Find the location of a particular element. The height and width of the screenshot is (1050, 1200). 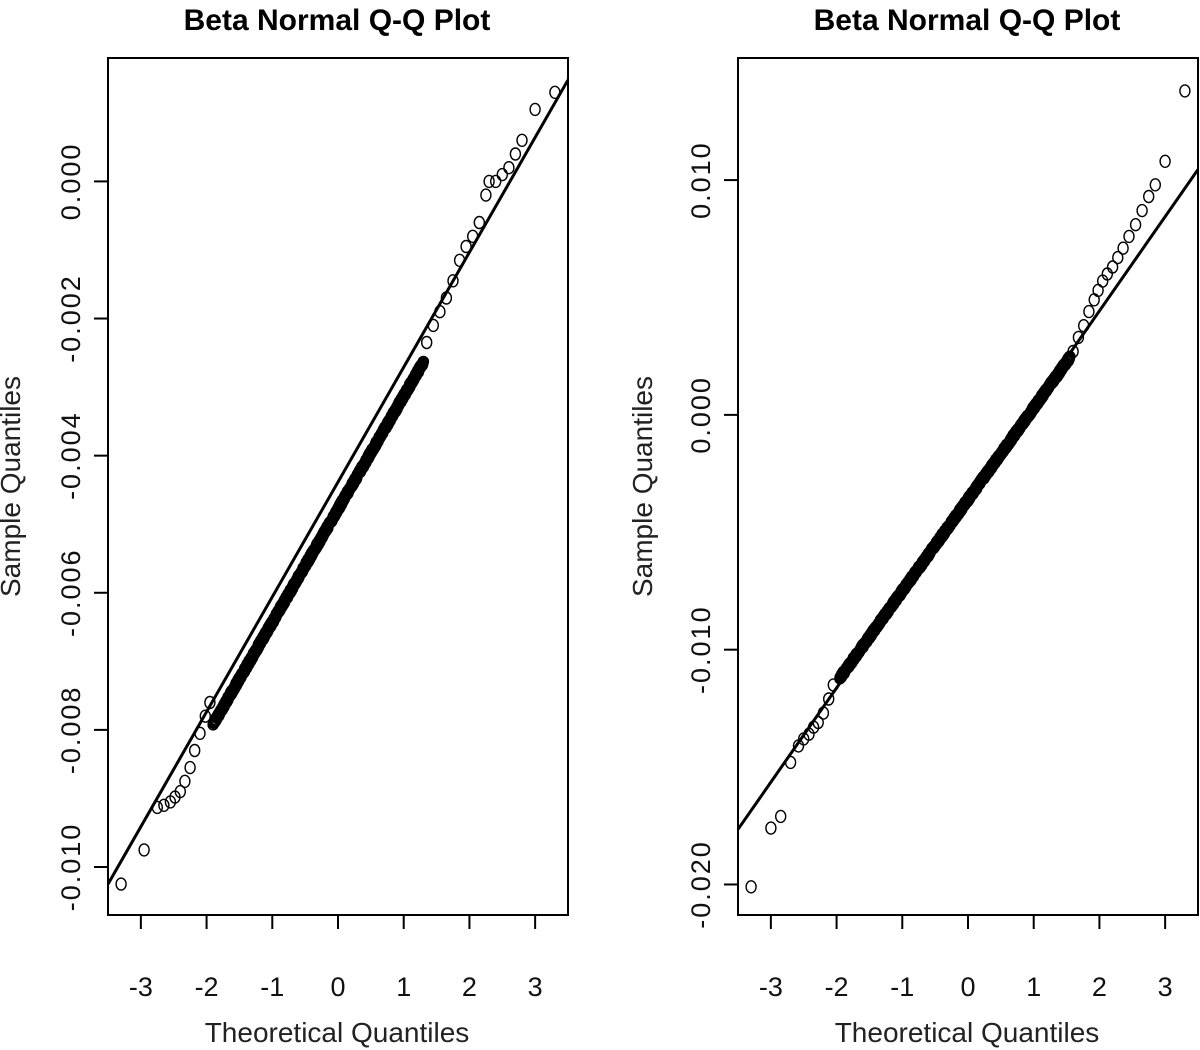

y-tick-label: -0.002 is located at coordinates (71, 318).